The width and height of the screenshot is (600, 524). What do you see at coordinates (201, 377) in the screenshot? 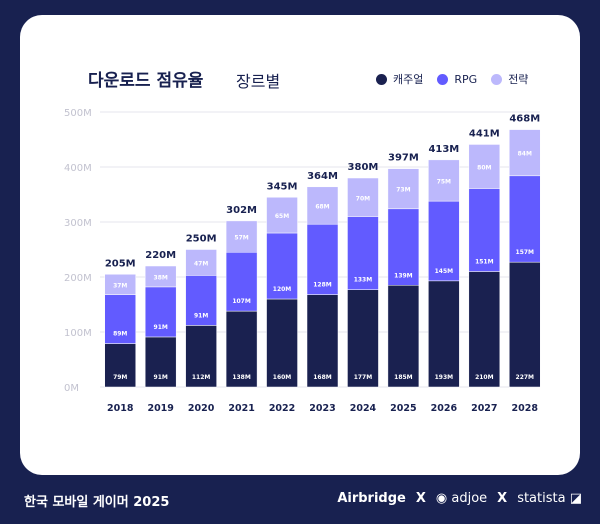
I see `data-label: 112M` at bounding box center [201, 377].